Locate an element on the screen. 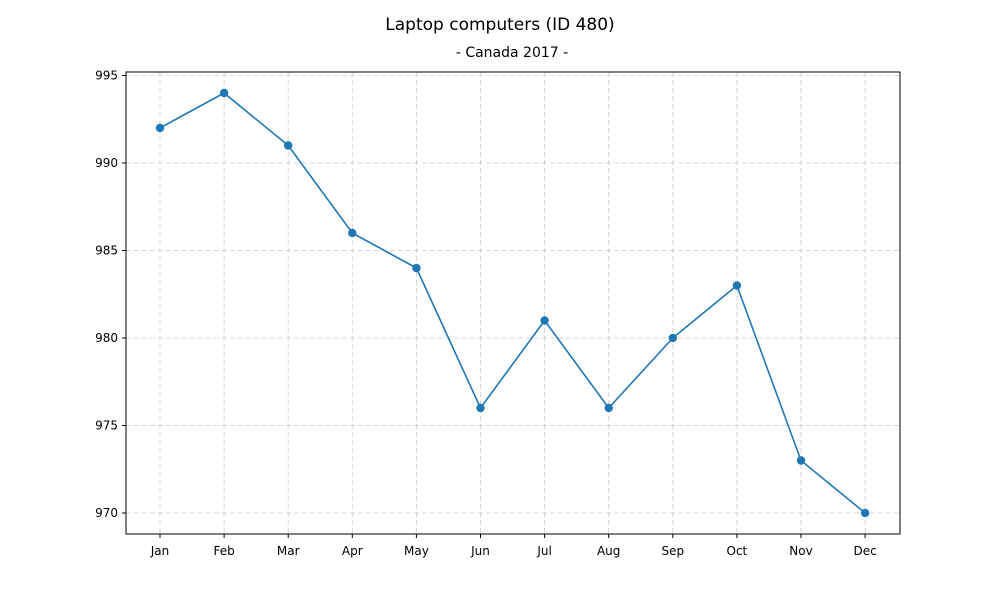 This screenshot has width=1000, height=600. y-tick-label: 970 is located at coordinates (106, 513).